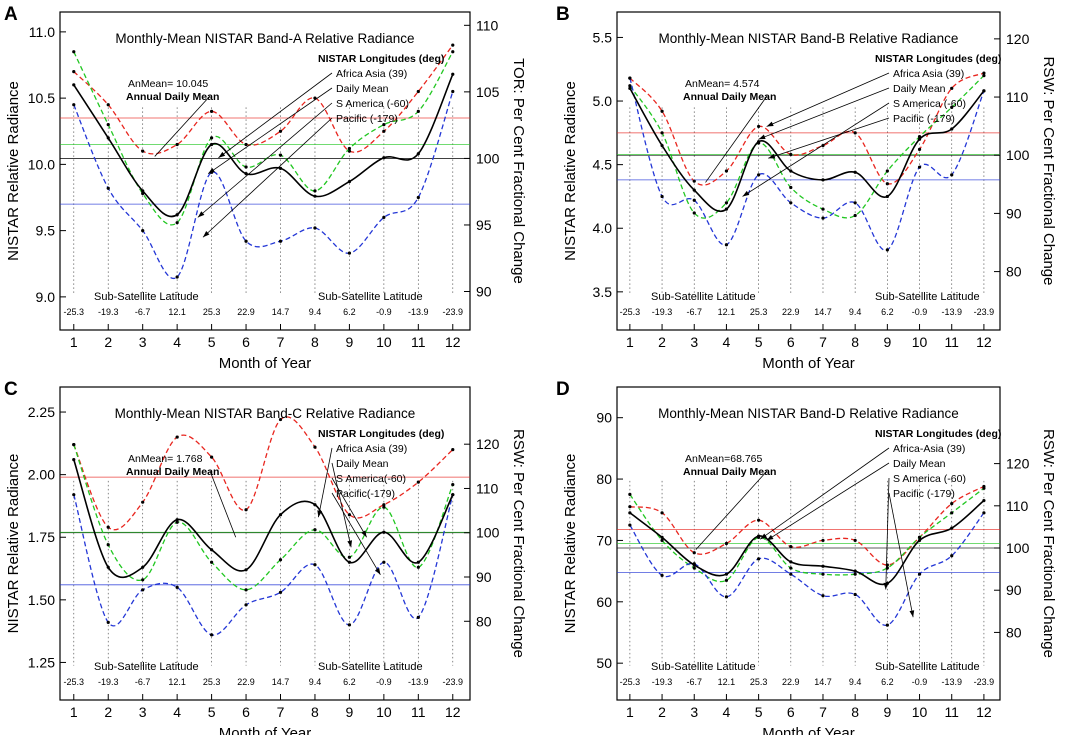 Image resolution: width=1072 pixels, height=735 pixels. Describe the element at coordinates (146, 297) in the screenshot. I see `lat-heading-left: Sub-Satellite Latitude` at that location.